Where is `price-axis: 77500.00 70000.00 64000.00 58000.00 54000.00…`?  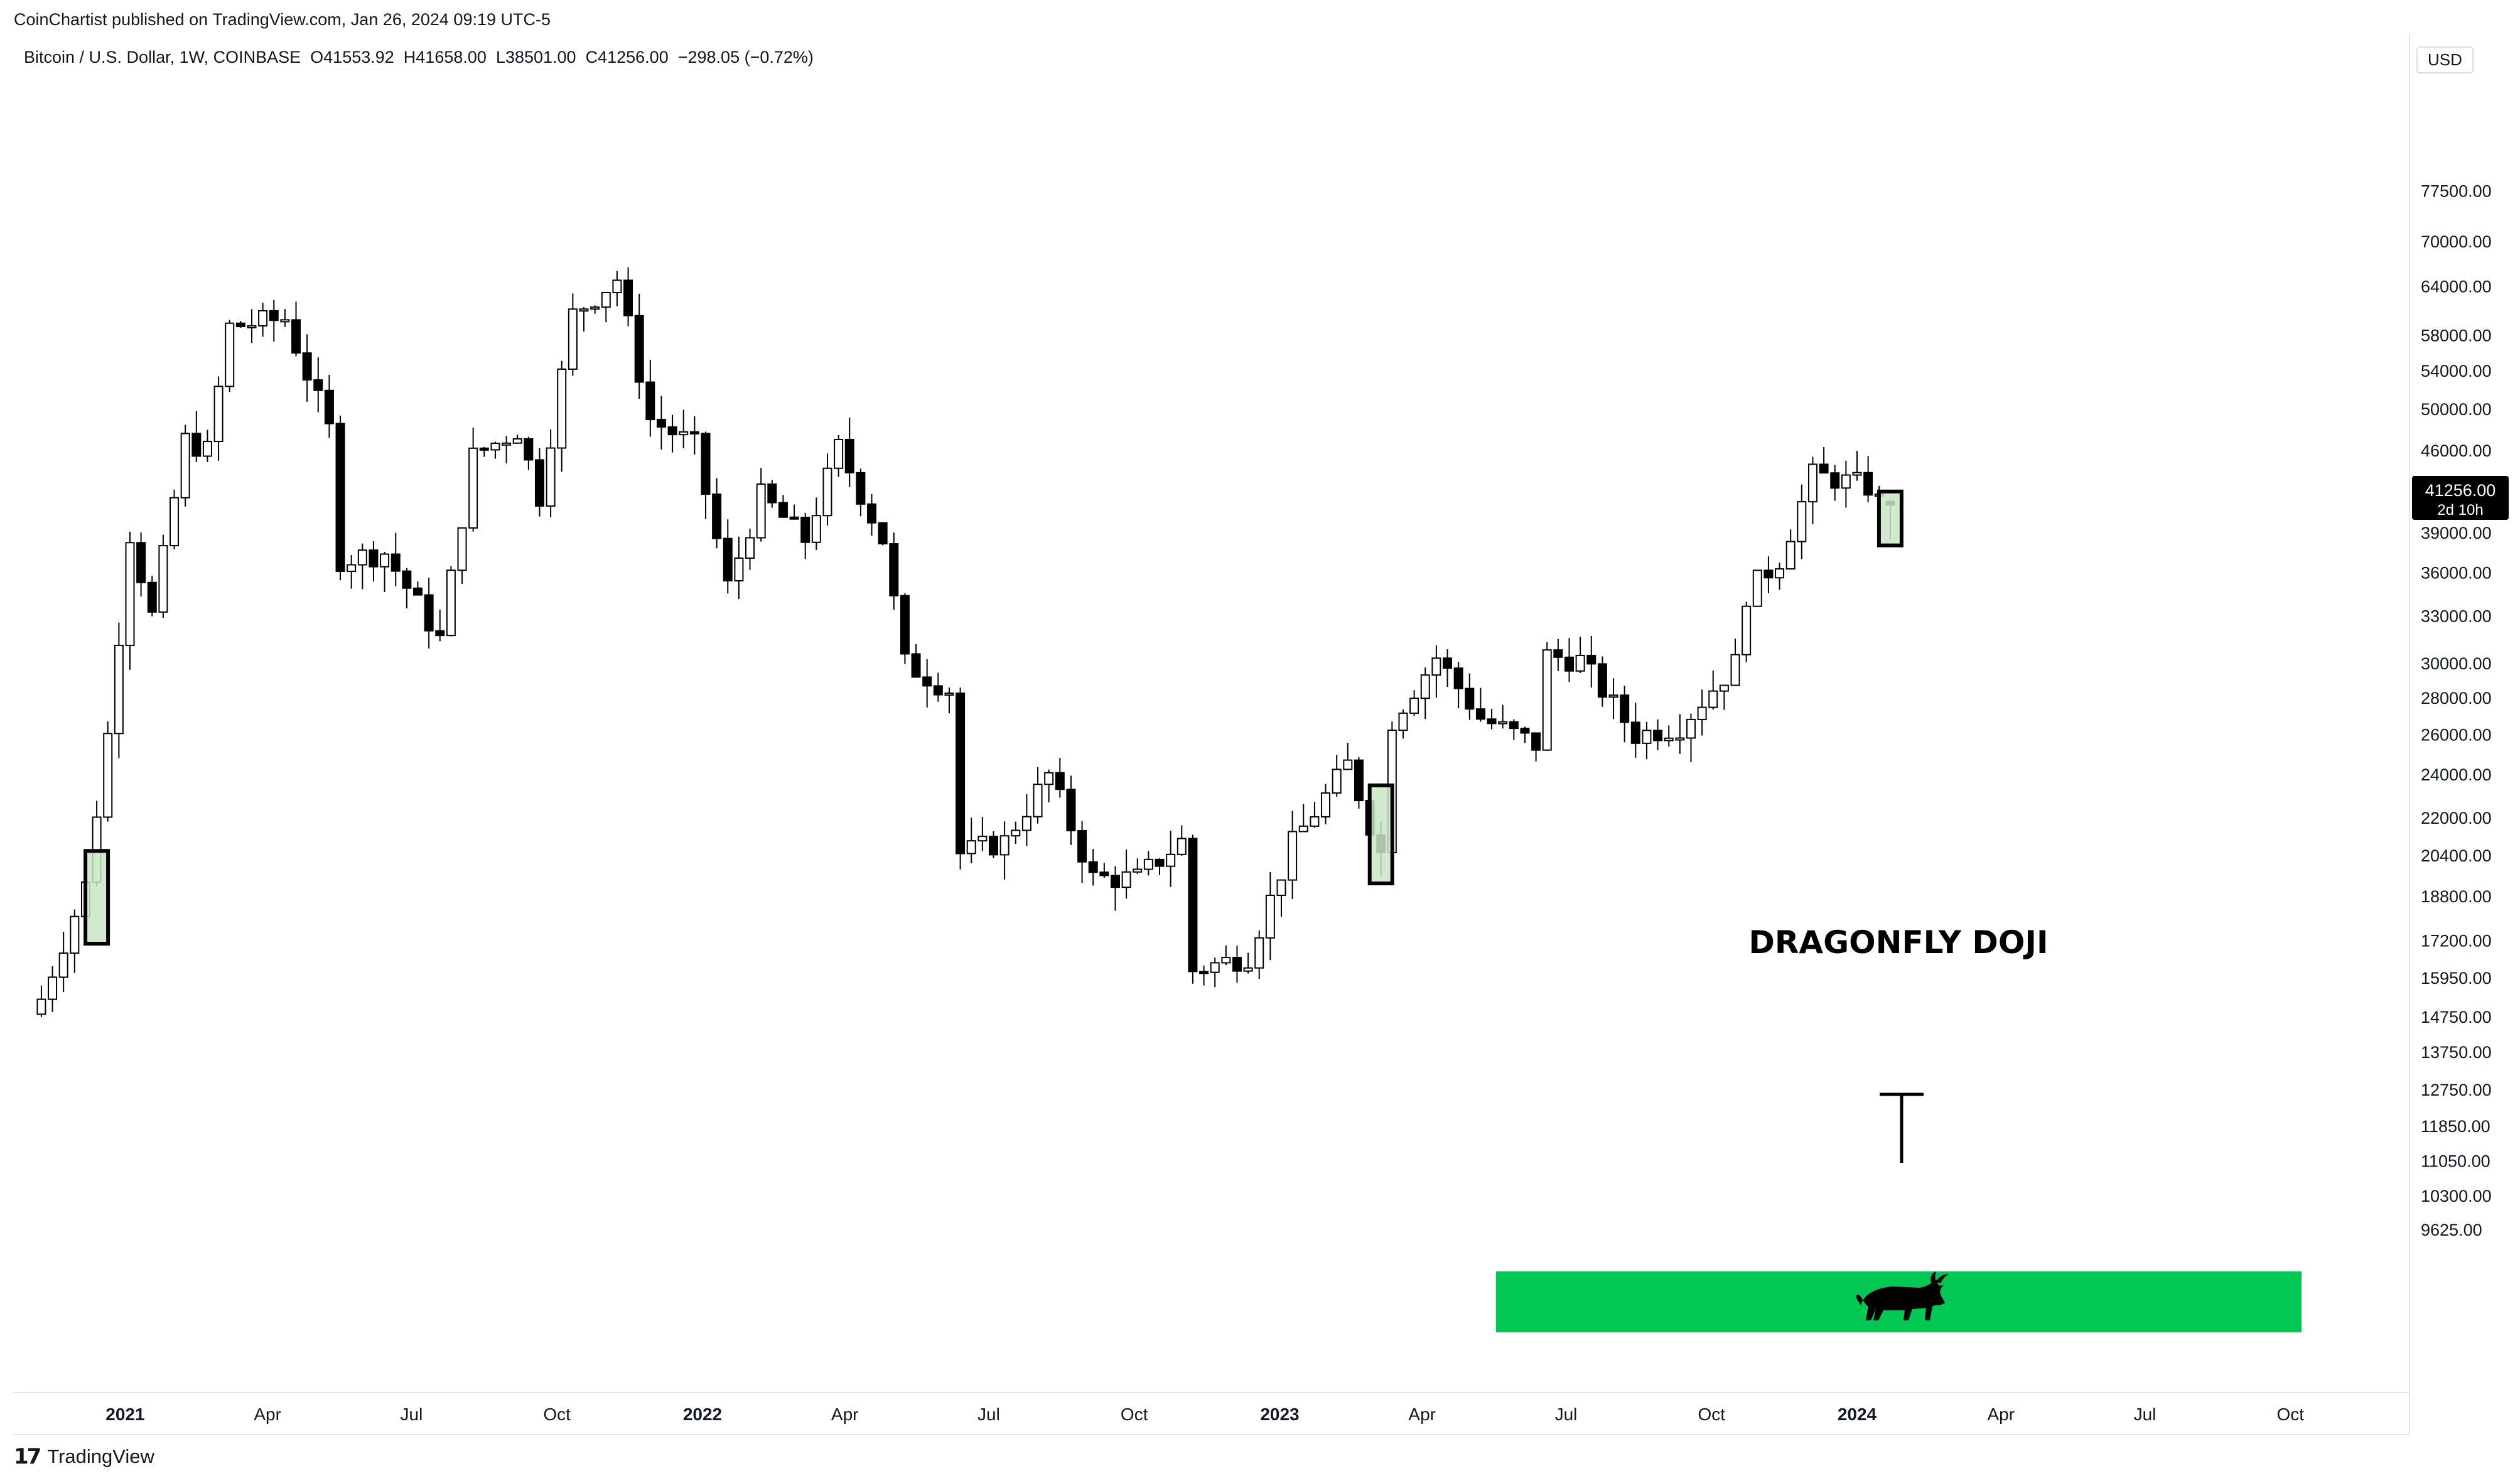 price-axis: 77500.00 70000.00 64000.00 58000.00 54000.00… is located at coordinates (2456, 710).